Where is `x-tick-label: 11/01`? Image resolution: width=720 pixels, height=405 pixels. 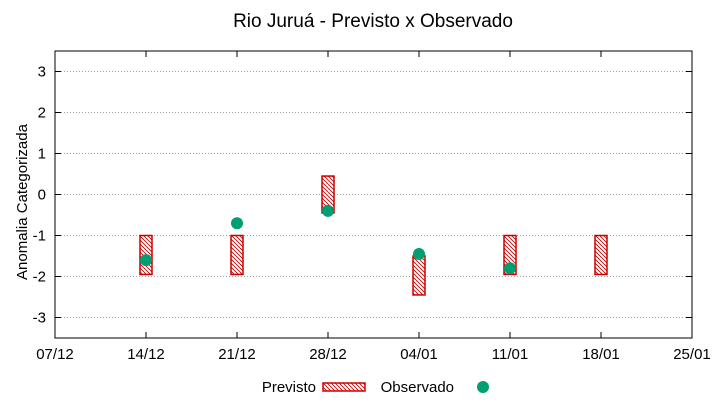 x-tick-label: 11/01 is located at coordinates (510, 354).